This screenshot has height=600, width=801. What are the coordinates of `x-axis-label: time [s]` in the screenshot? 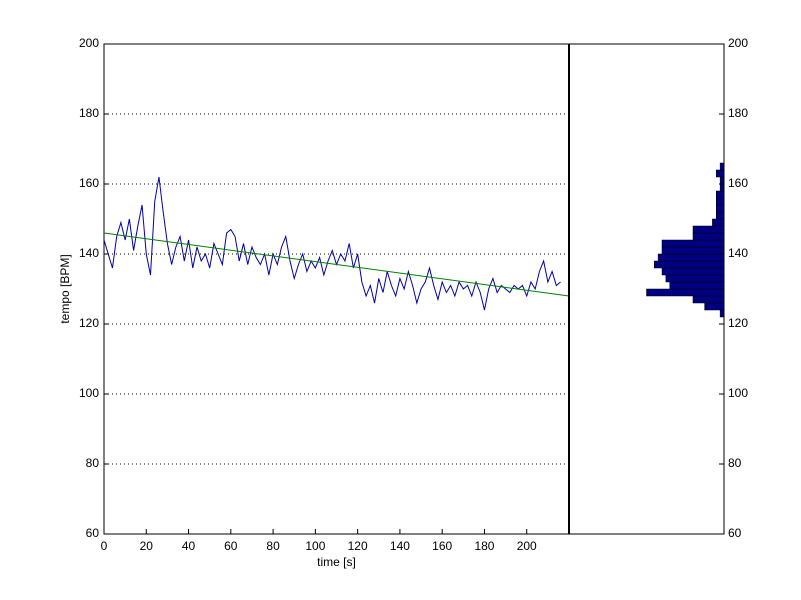 It's located at (336, 562).